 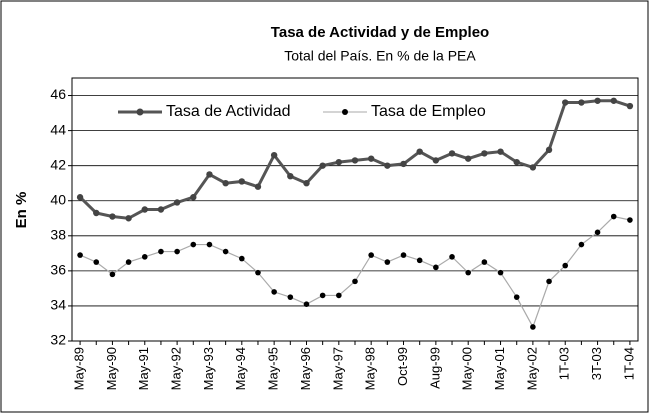 I want to click on x-tick-label: May-00, so click(x=467, y=368).